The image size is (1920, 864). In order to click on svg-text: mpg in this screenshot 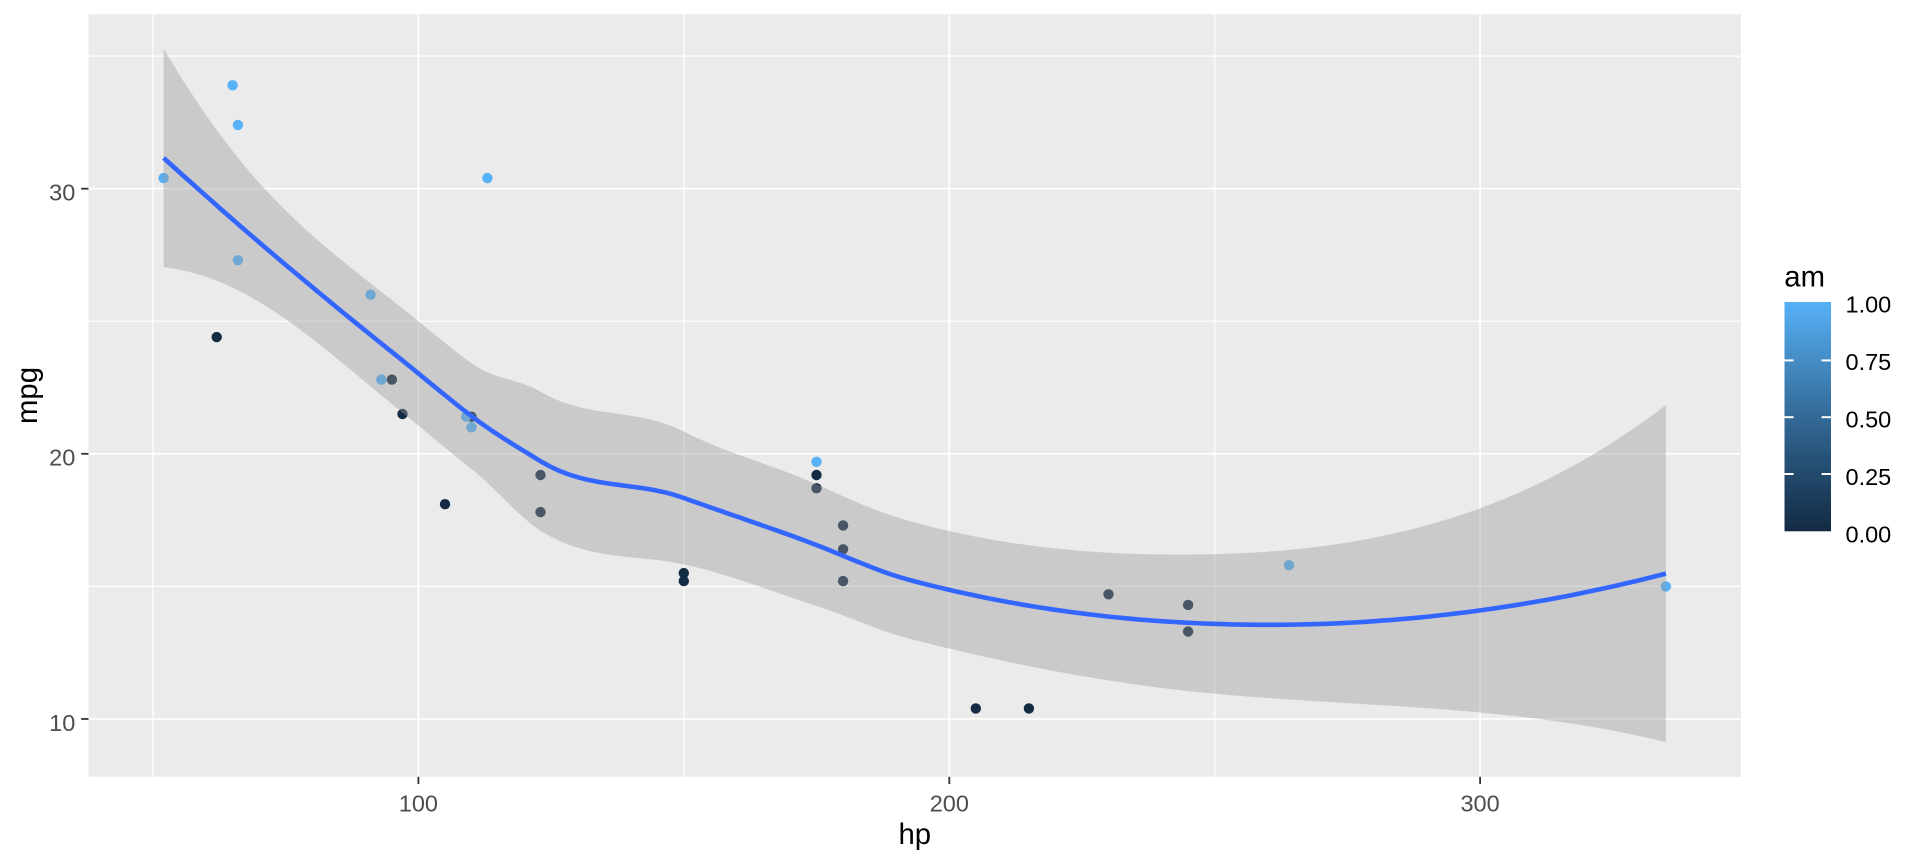, I will do `click(27, 395)`.